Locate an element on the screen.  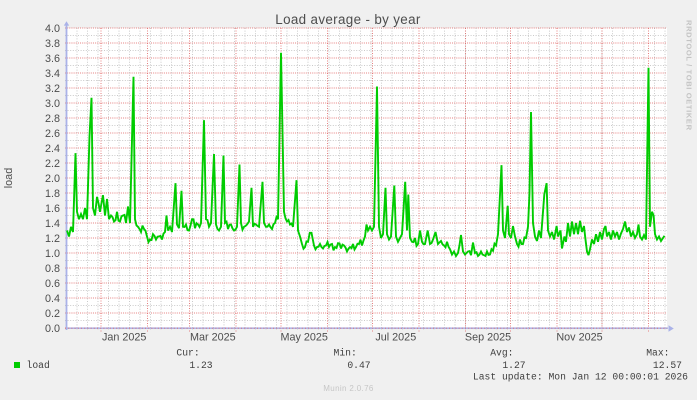
svg-text: 3.6 is located at coordinates (52, 59).